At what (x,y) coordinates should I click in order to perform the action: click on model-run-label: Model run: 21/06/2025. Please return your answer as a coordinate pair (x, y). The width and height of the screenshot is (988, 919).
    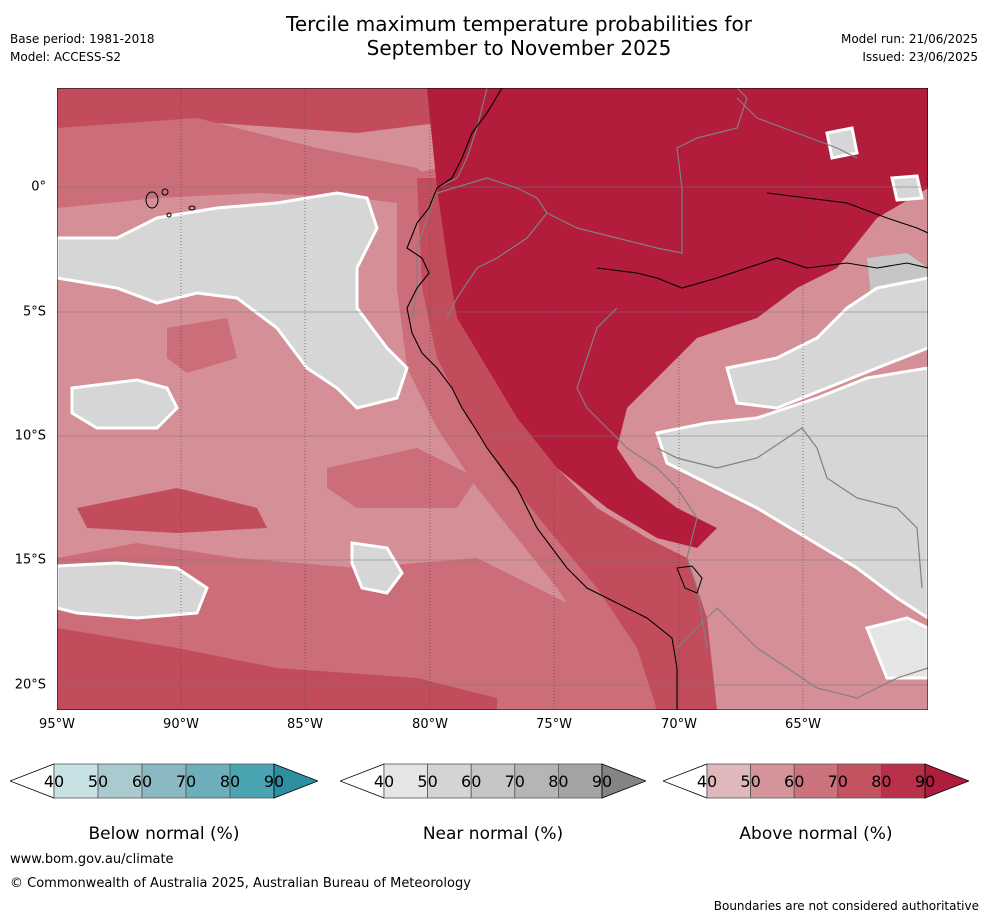
    Looking at the image, I should click on (909, 39).